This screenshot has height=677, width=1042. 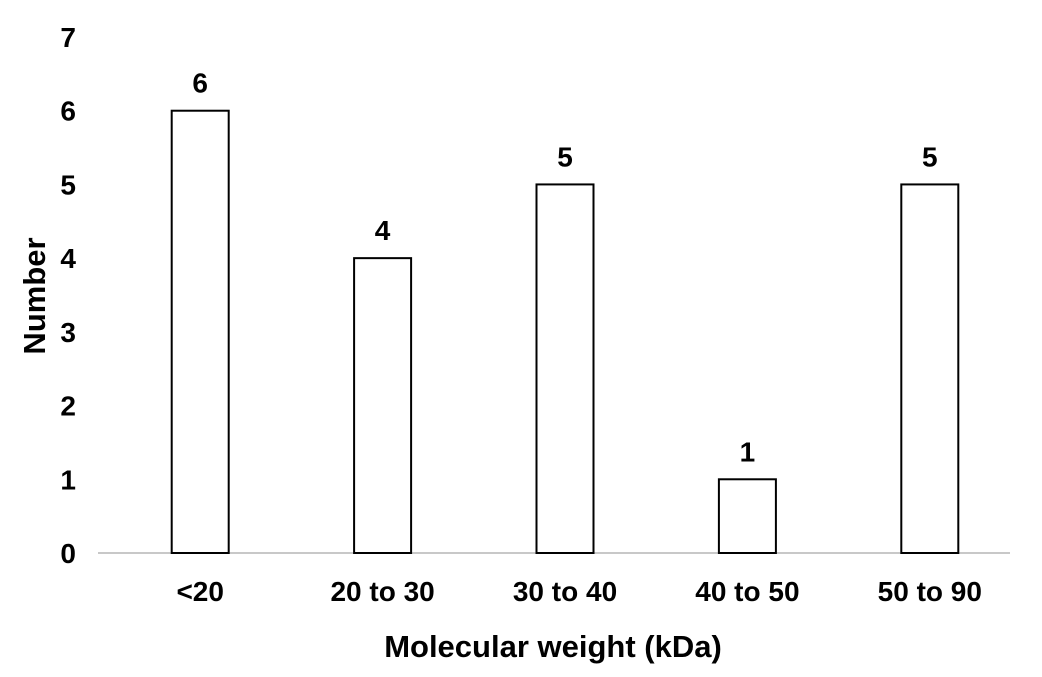 I want to click on y-tick-label: 3, so click(x=68, y=332).